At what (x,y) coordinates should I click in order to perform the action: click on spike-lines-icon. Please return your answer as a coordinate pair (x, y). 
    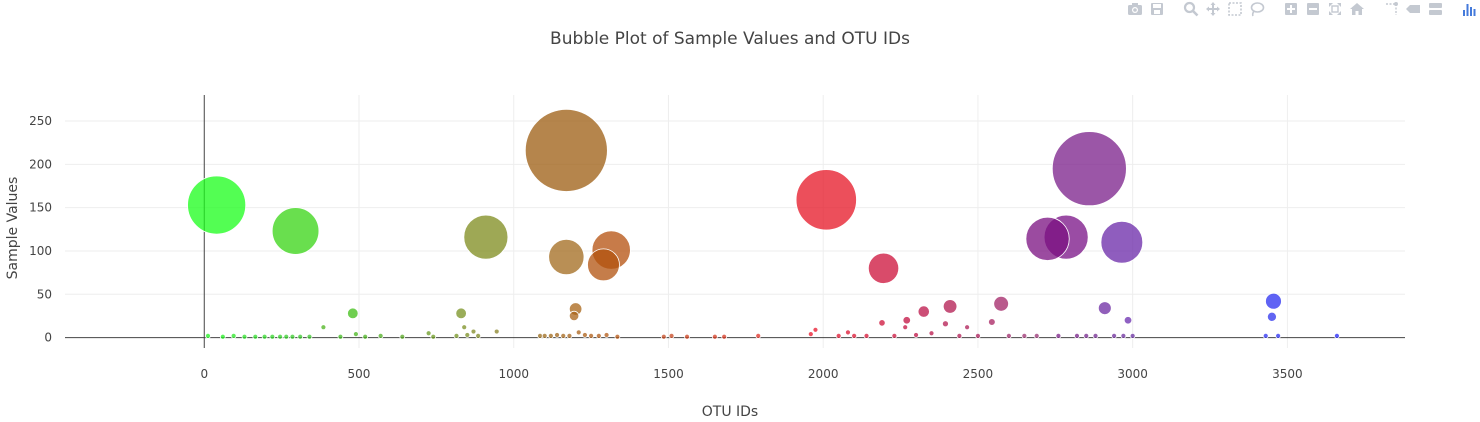
    Looking at the image, I should click on (1391, 9).